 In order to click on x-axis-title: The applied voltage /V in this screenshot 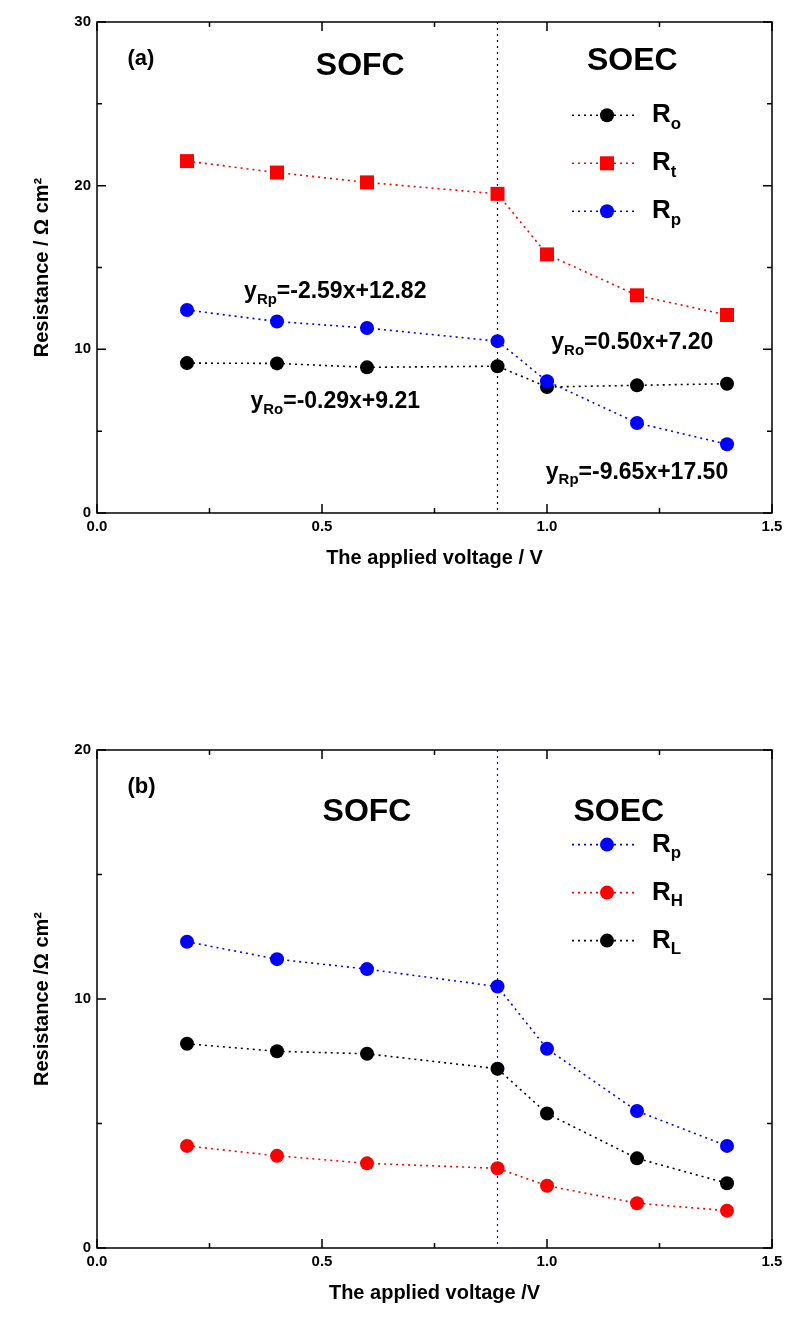, I will do `click(434, 1291)`.